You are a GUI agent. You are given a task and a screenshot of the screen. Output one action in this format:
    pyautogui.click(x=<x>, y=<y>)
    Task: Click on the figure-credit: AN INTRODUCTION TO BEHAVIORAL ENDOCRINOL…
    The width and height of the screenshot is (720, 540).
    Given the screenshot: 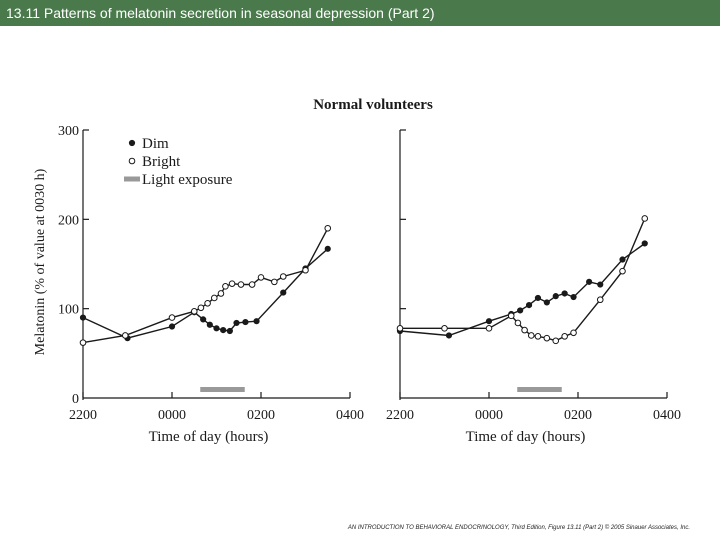 What is the action you would take?
    pyautogui.click(x=518, y=528)
    